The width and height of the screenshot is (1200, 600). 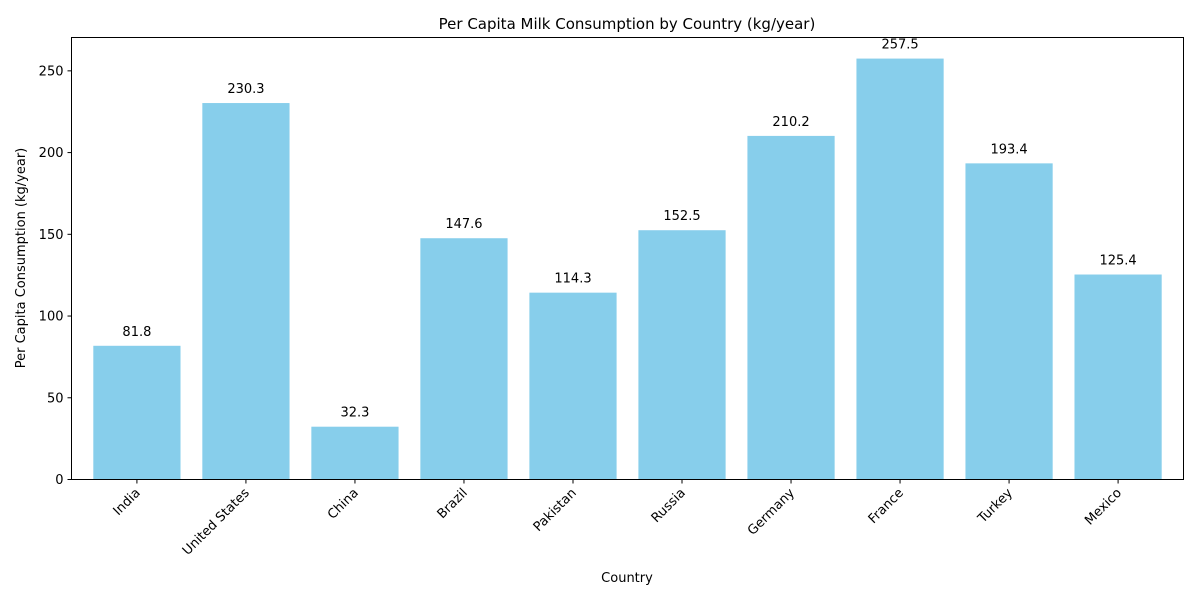 I want to click on bar-france, so click(x=900, y=269).